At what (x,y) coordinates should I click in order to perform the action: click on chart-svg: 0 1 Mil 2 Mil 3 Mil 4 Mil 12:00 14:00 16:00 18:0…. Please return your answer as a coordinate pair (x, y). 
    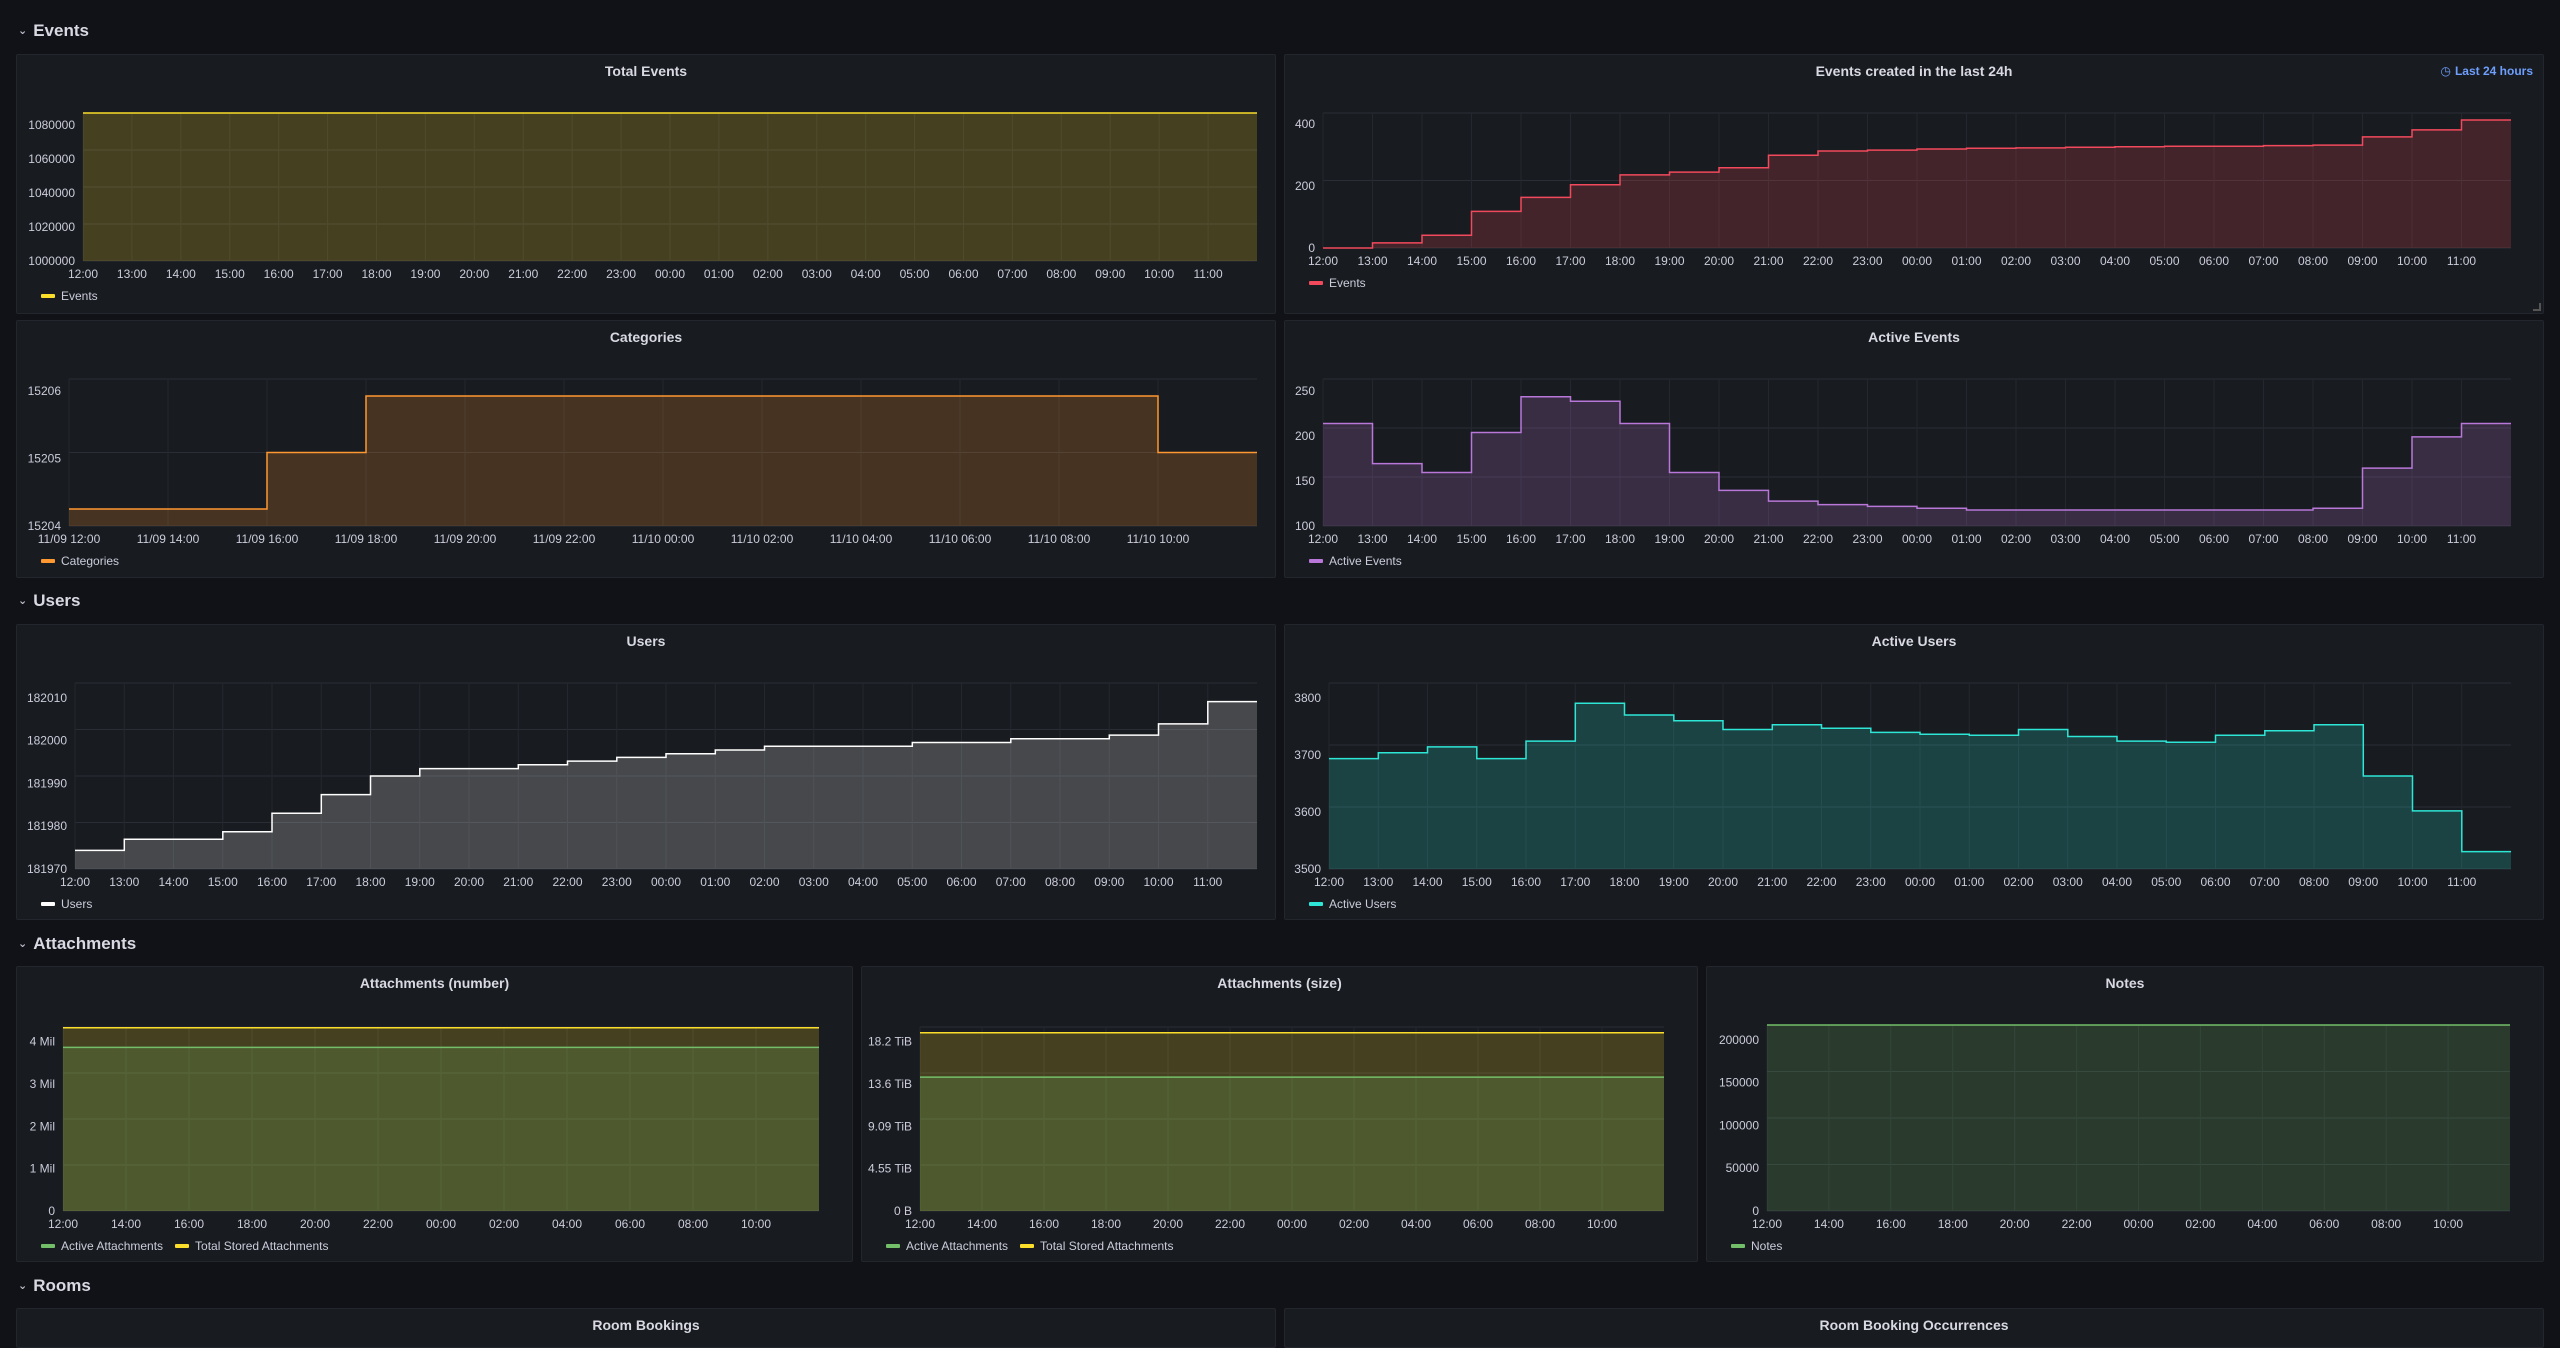
    Looking at the image, I should click on (424, 1128).